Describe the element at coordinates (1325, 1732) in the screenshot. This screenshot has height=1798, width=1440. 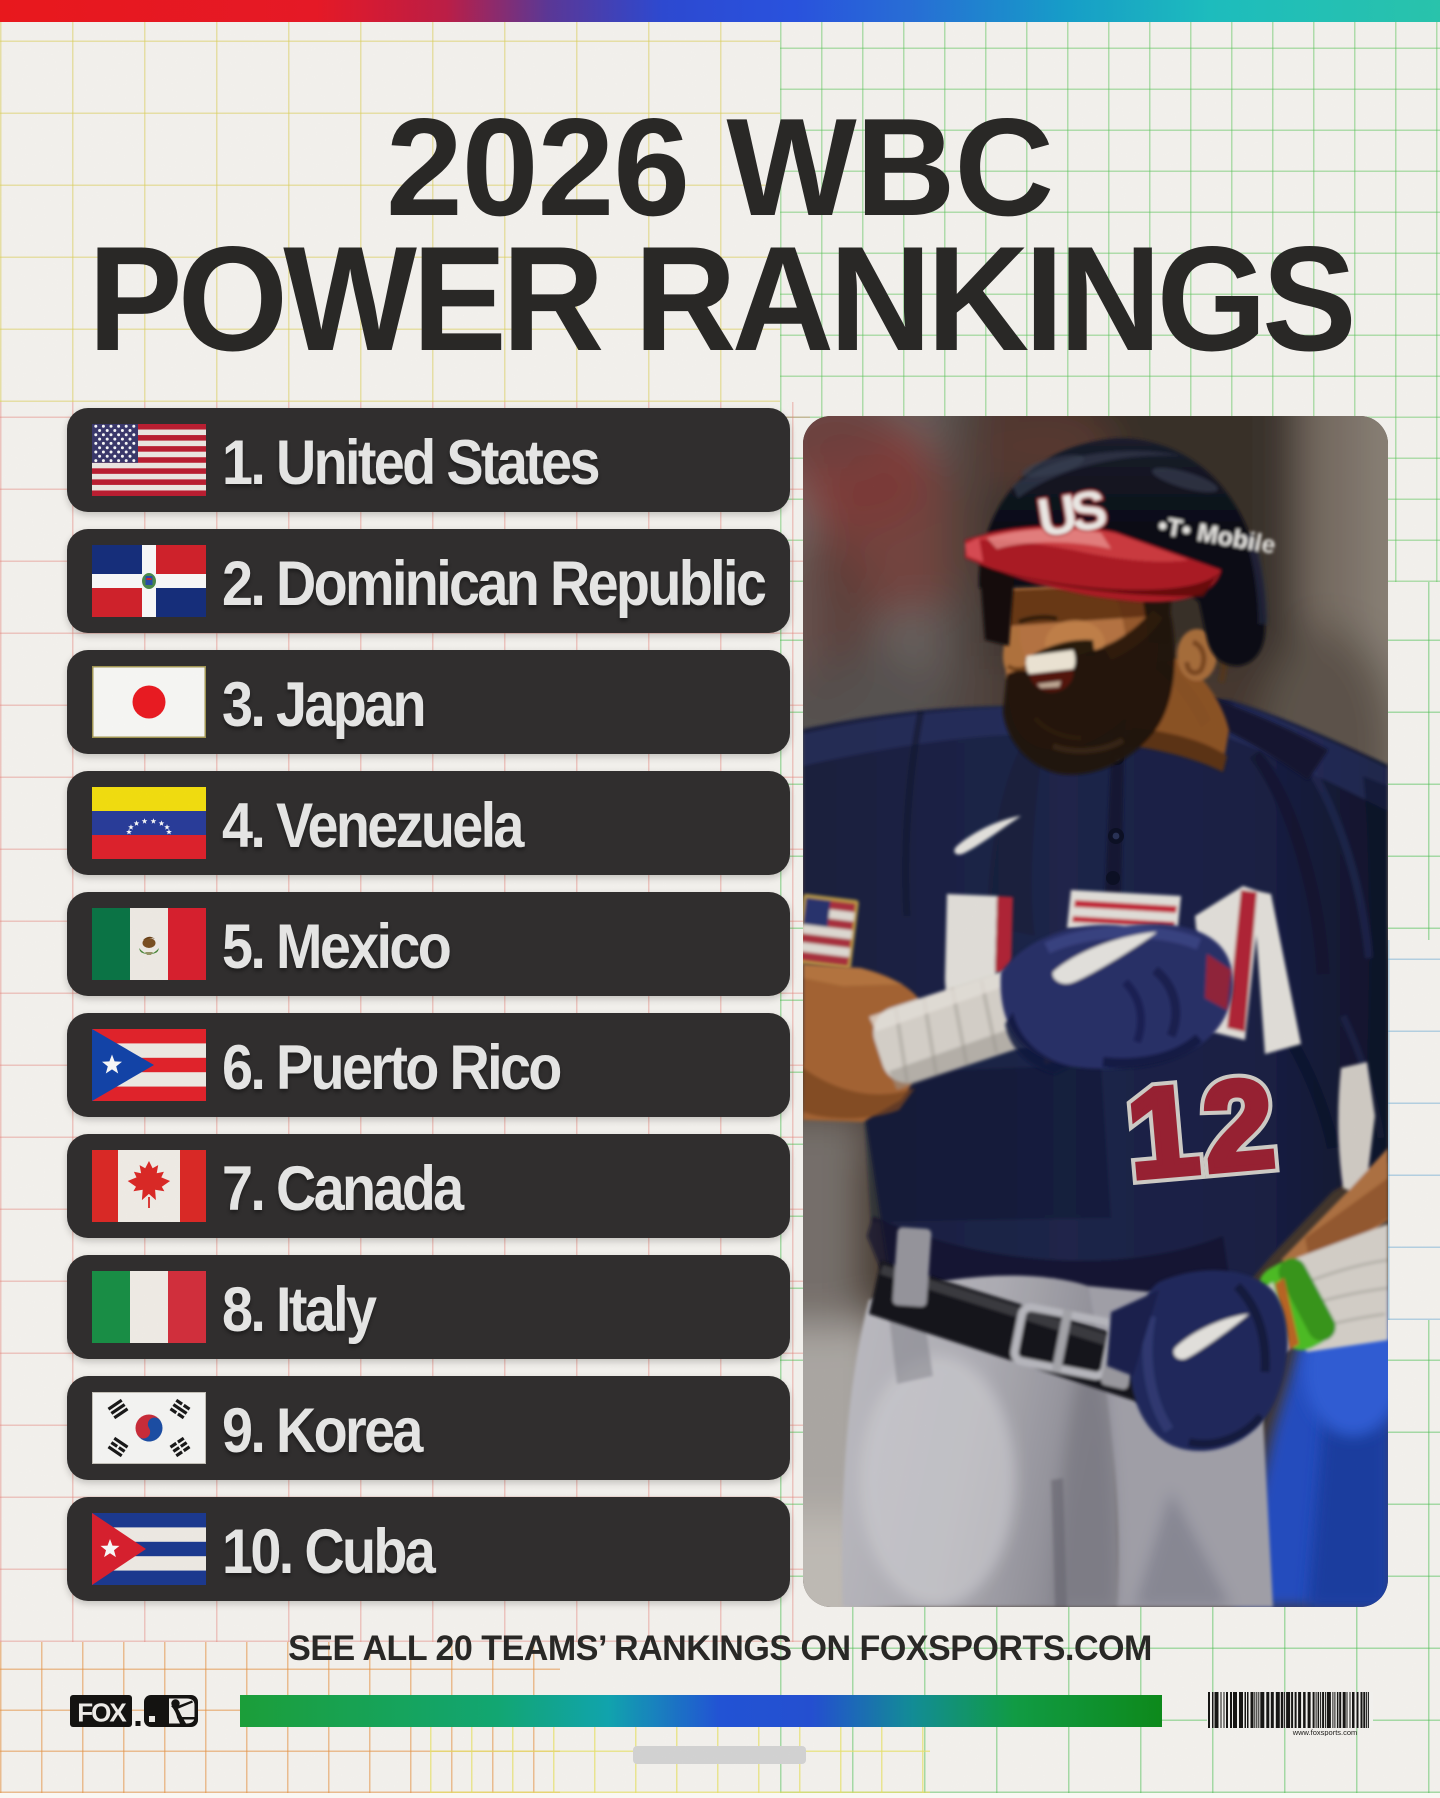
I see `svg-text: www.foxsports.com` at that location.